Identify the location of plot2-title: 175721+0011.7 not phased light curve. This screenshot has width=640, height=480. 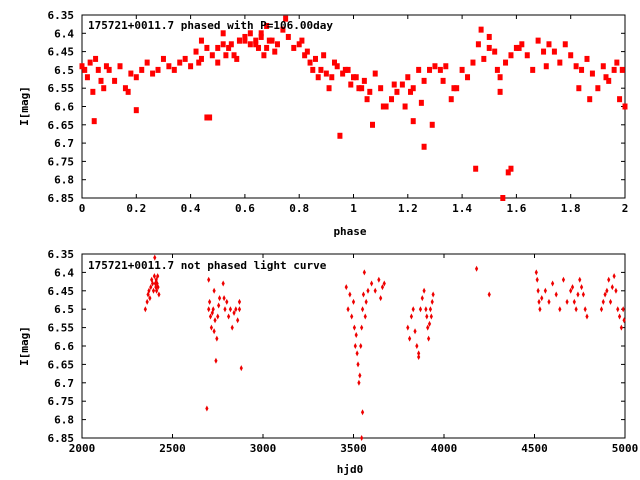
(207, 265).